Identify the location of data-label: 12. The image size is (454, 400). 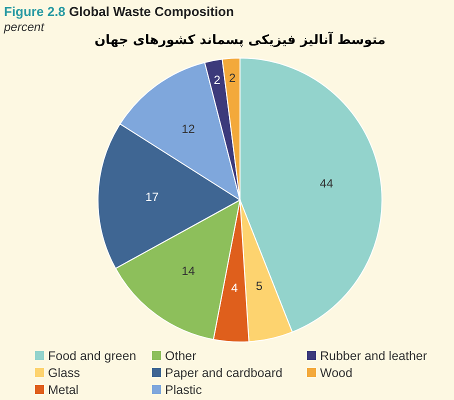
(189, 129).